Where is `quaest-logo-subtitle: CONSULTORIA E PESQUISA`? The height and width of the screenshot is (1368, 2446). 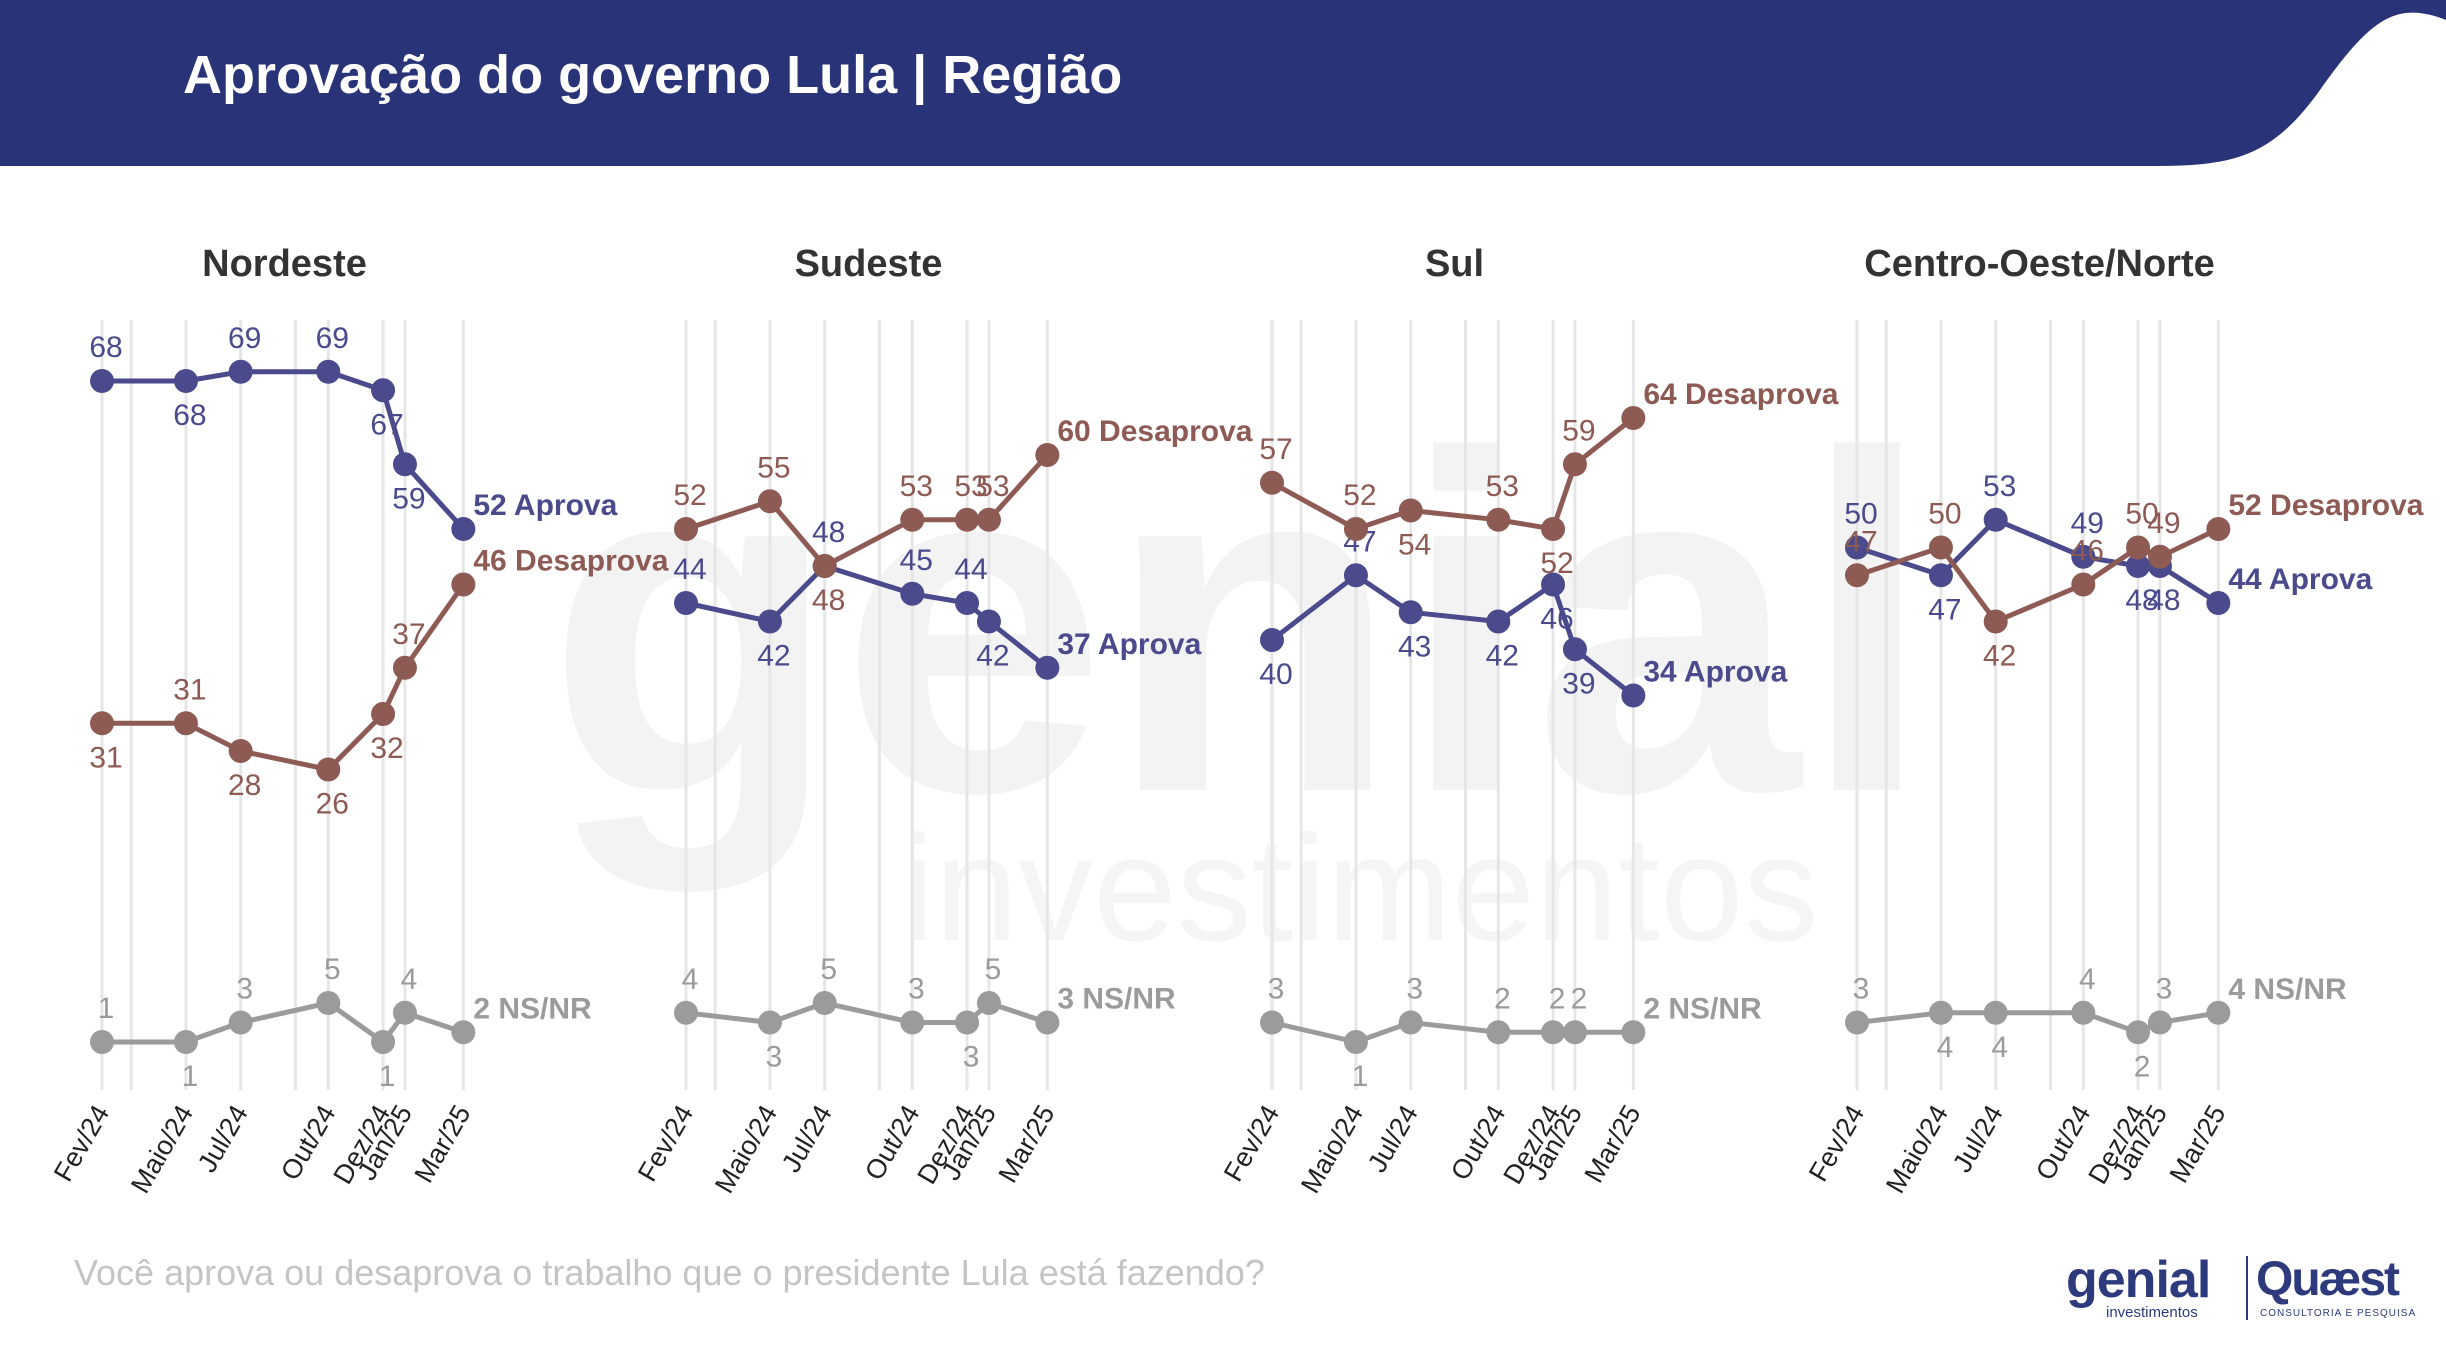
quaest-logo-subtitle: CONSULTORIA E PESQUISA is located at coordinates (2338, 1313).